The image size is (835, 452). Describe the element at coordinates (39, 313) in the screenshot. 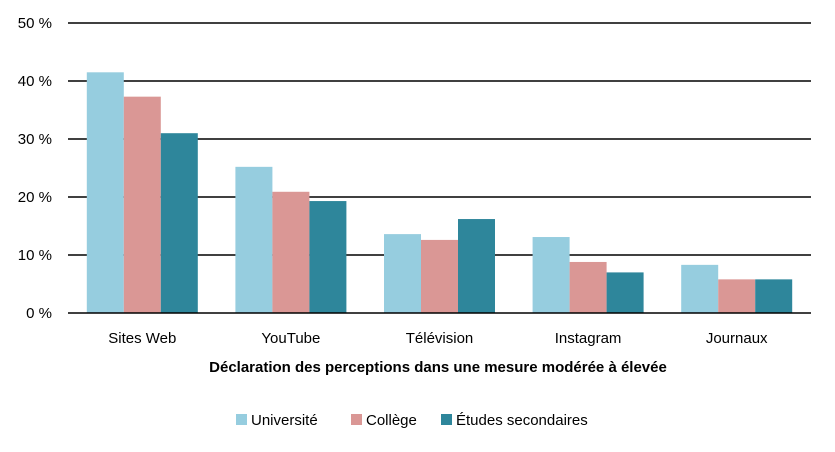

I see `y-tick-label: 0 %` at that location.